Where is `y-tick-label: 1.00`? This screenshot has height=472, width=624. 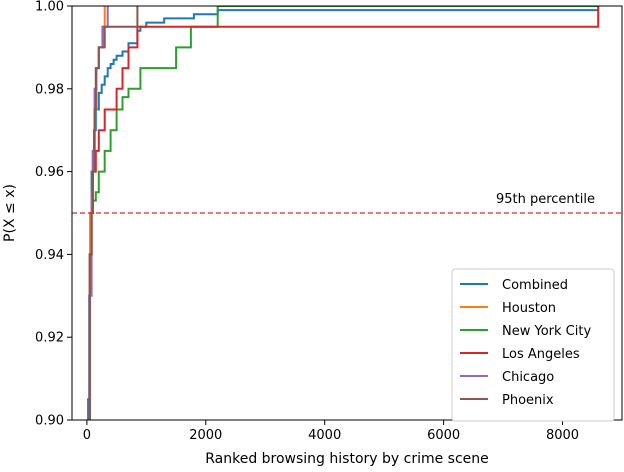 y-tick-label: 1.00 is located at coordinates (49, 7).